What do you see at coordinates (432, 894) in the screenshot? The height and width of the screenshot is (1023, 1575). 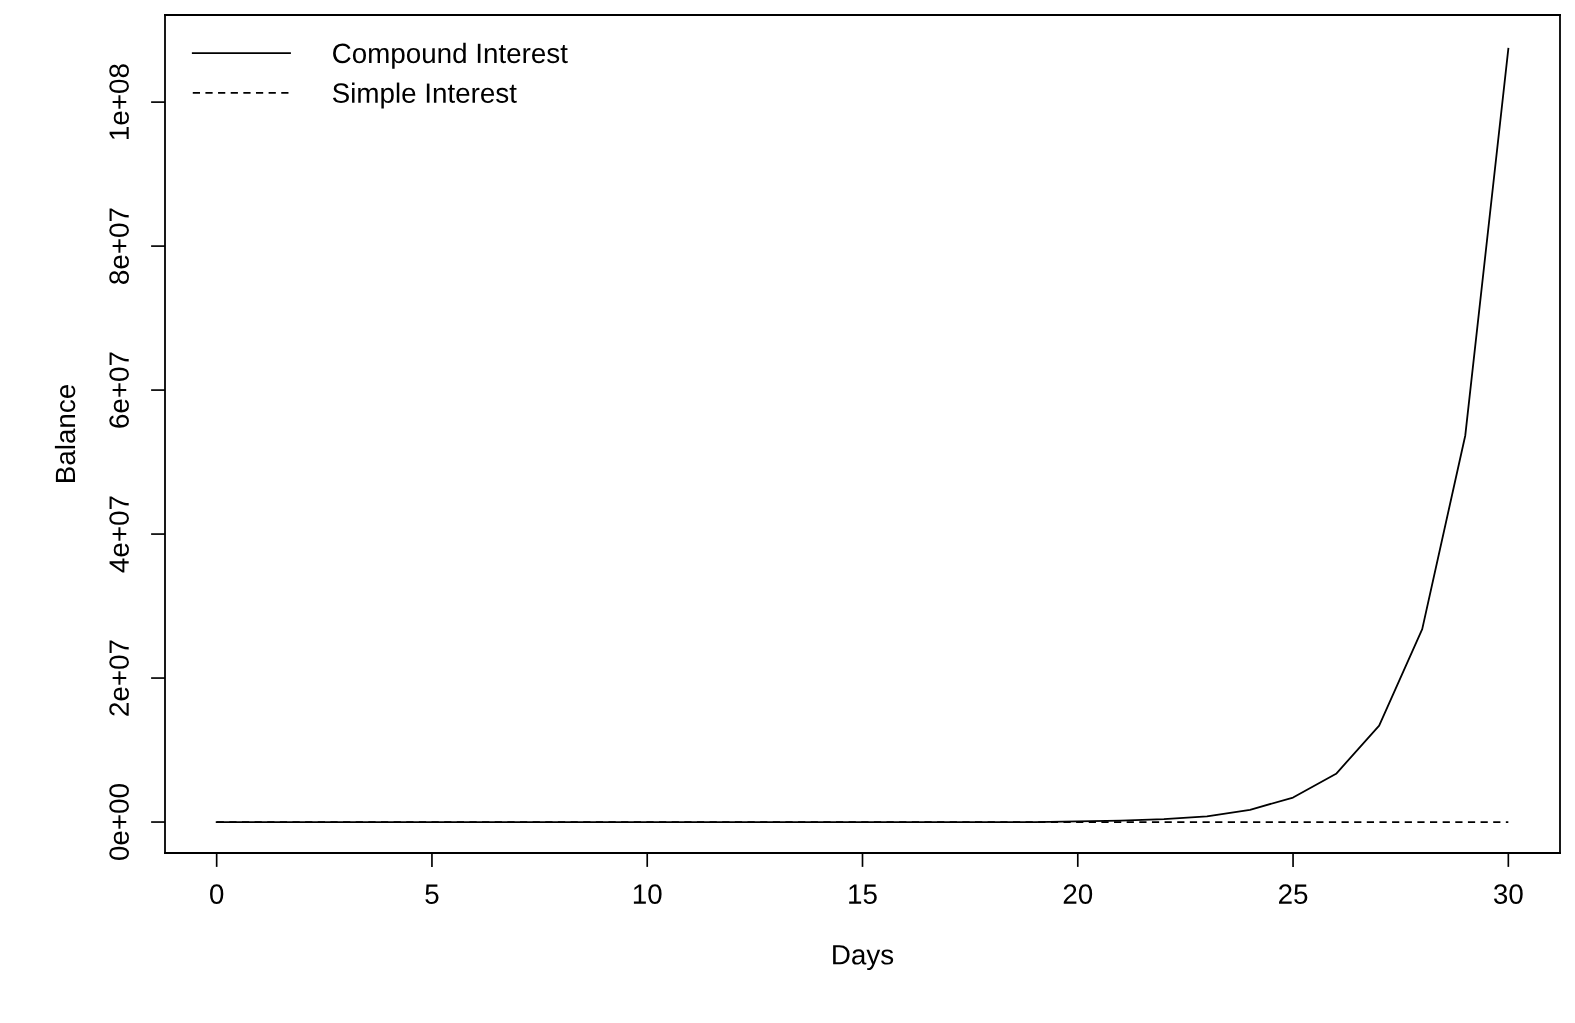 I see `x-tick-label: 5` at bounding box center [432, 894].